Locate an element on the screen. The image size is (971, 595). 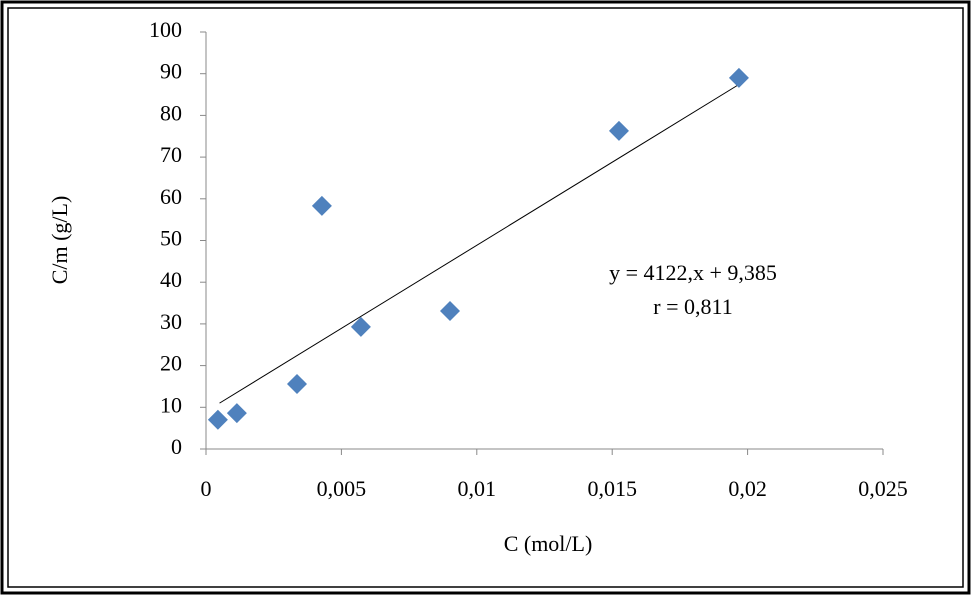
x-tick-label: 0,025 is located at coordinates (883, 488).